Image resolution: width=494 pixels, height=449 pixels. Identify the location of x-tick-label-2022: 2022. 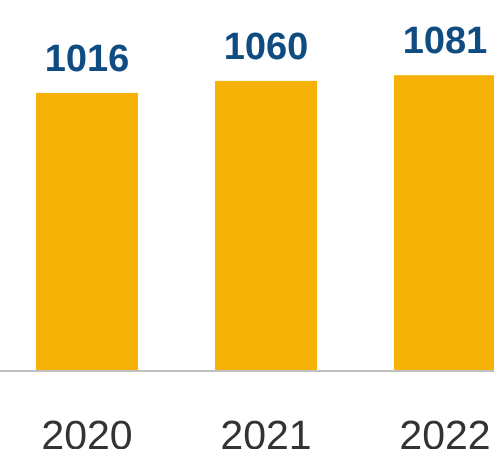
(444, 430).